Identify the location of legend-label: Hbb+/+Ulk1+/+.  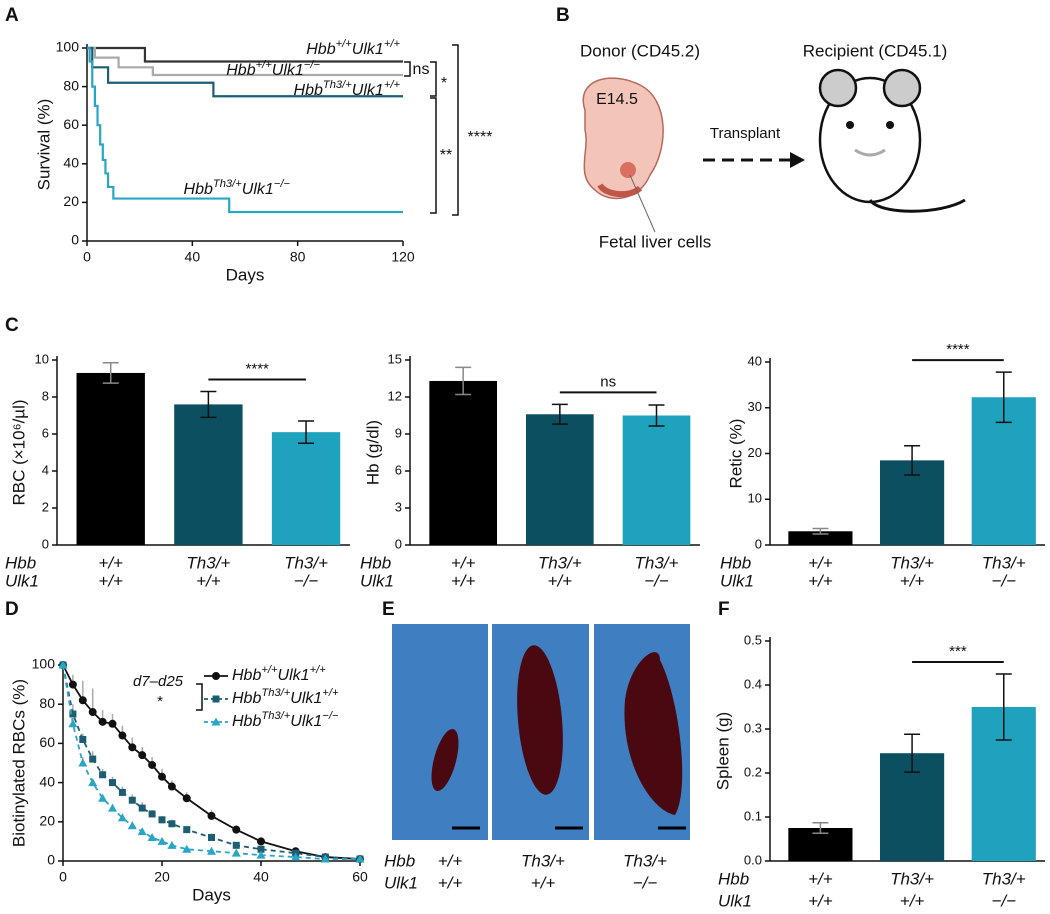
(279, 674).